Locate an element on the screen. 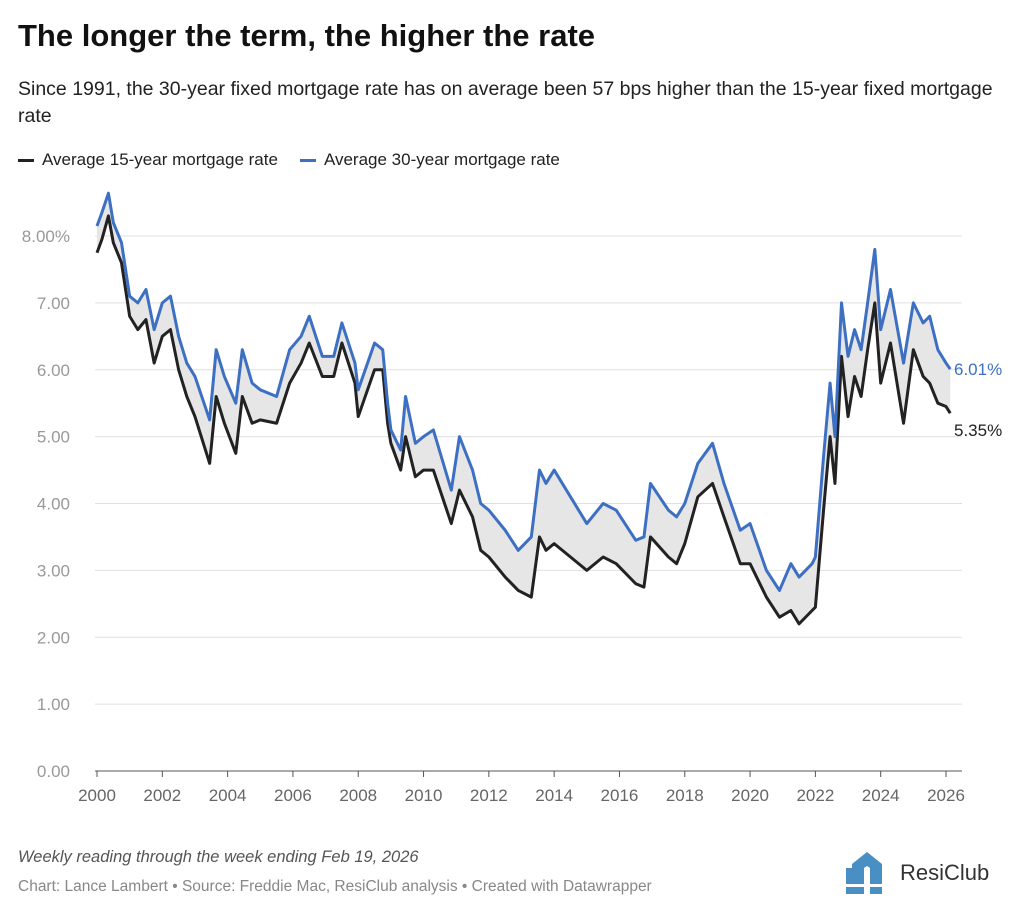 The height and width of the screenshot is (915, 1024). legend-item-30-year: Average 30-year mortgage rate is located at coordinates (429, 160).